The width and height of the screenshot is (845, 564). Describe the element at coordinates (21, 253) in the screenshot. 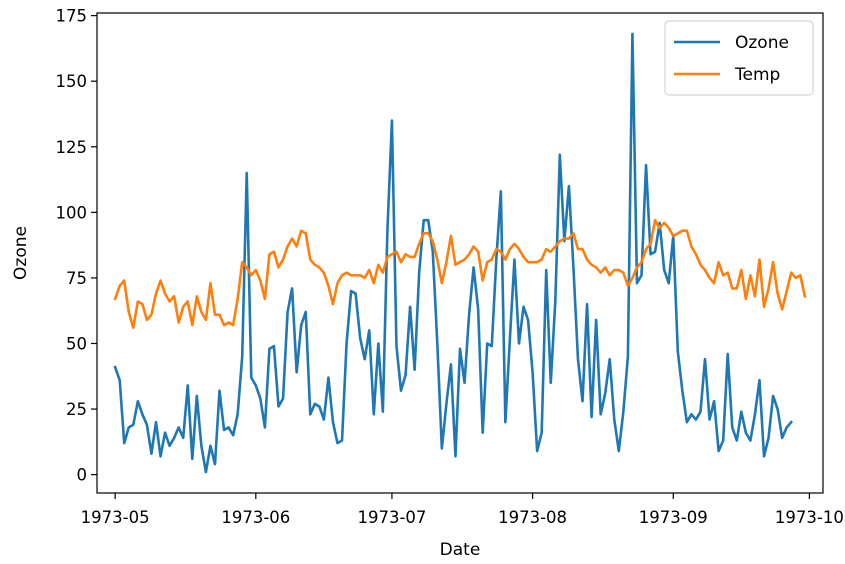

I see `y-axis-title: Ozone` at that location.